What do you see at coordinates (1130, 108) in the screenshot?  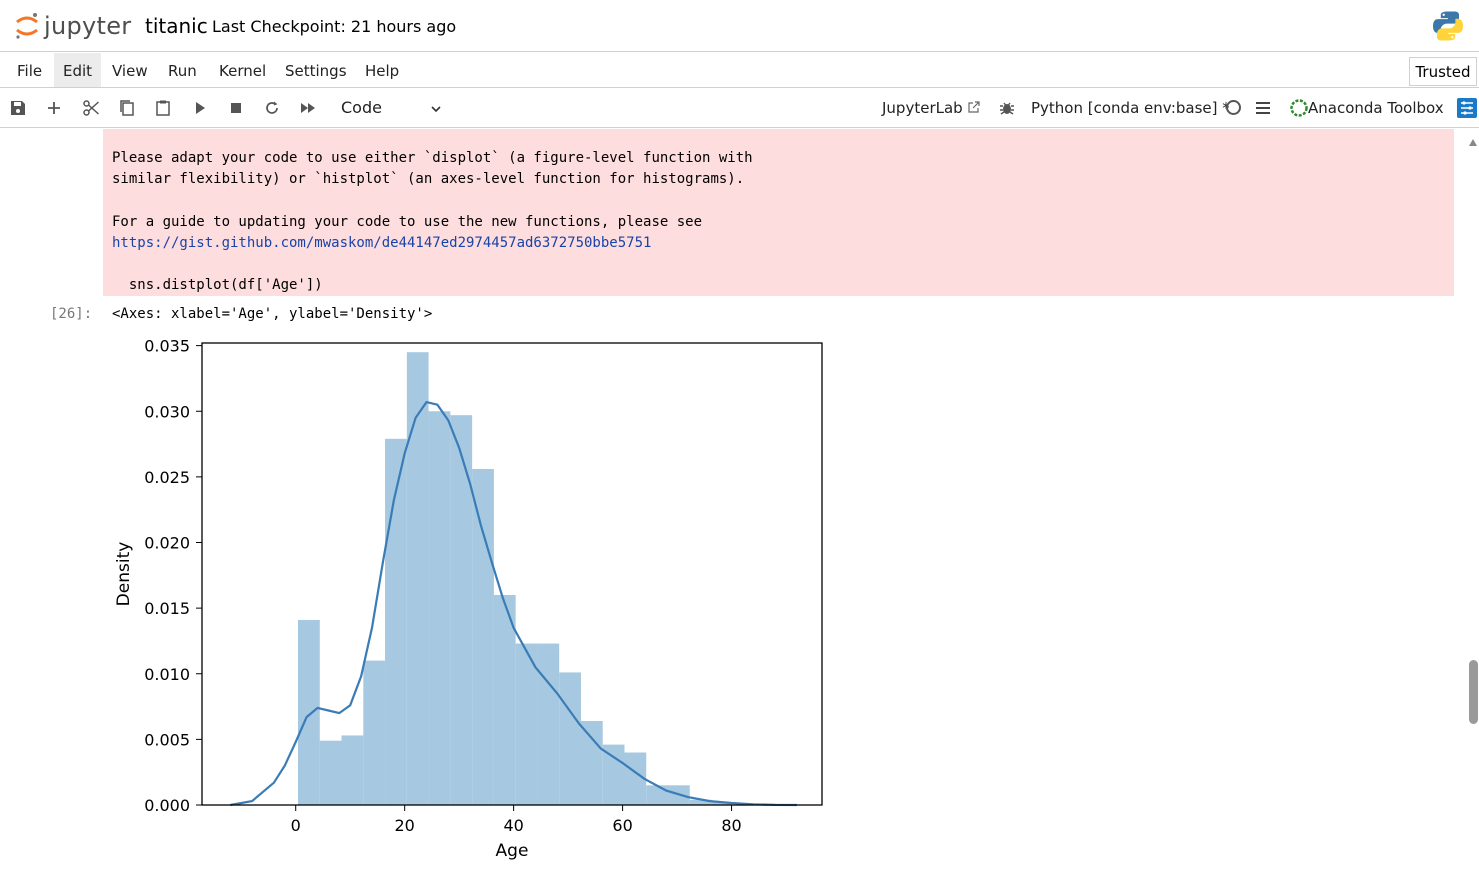 I see `kernel-name: Python [conda env:base] *` at bounding box center [1130, 108].